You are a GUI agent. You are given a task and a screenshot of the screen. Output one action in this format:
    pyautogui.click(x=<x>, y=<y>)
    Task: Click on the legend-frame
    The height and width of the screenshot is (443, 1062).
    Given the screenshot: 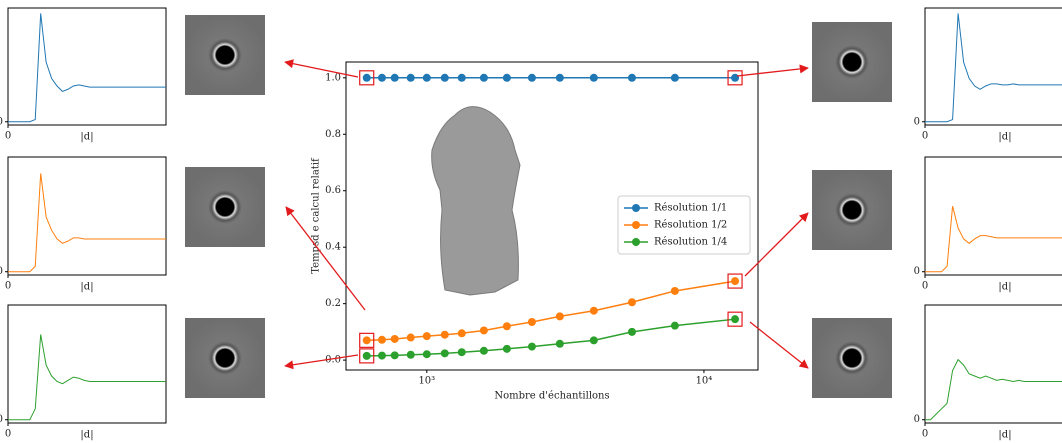 What is the action you would take?
    pyautogui.click(x=684, y=225)
    